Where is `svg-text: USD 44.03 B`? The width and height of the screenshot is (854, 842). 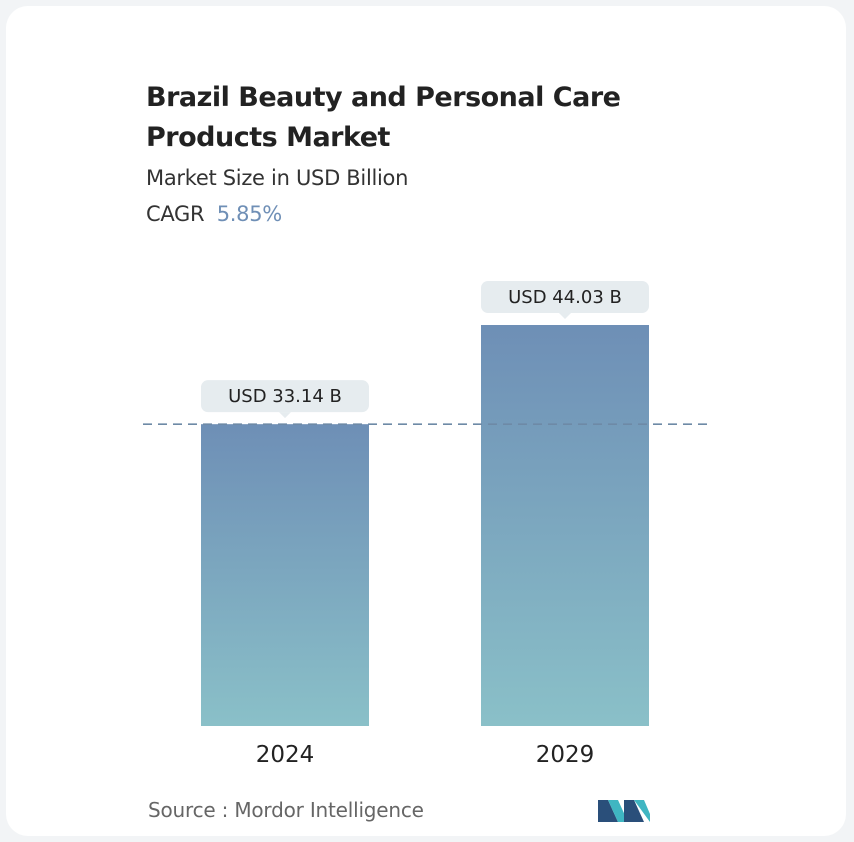
svg-text: USD 44.03 B is located at coordinates (565, 297).